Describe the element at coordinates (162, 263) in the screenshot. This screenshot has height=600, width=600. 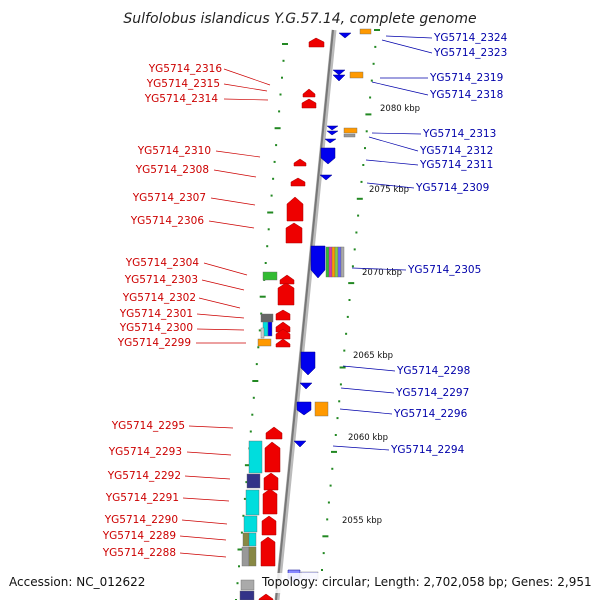
I see `gene-label: YG5714_2304` at that location.